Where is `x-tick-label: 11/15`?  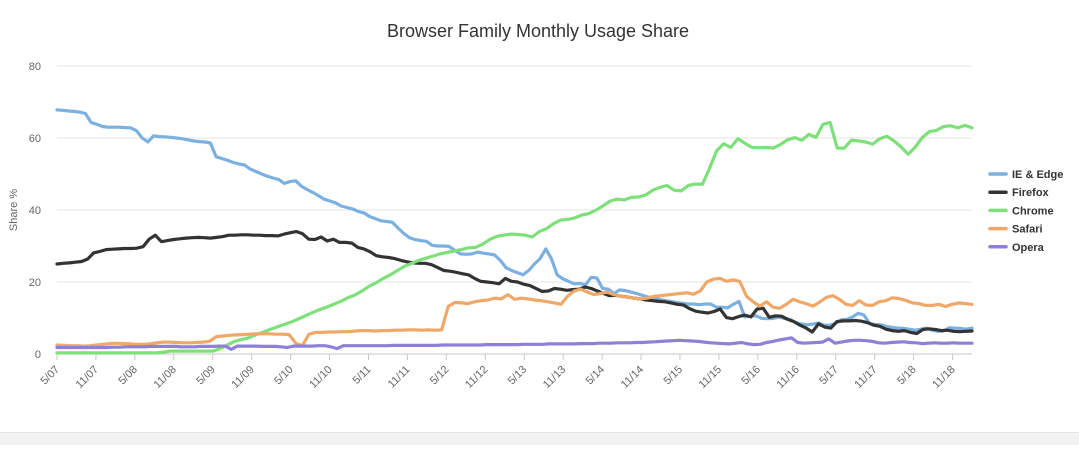 x-tick-label: 11/15 is located at coordinates (710, 377).